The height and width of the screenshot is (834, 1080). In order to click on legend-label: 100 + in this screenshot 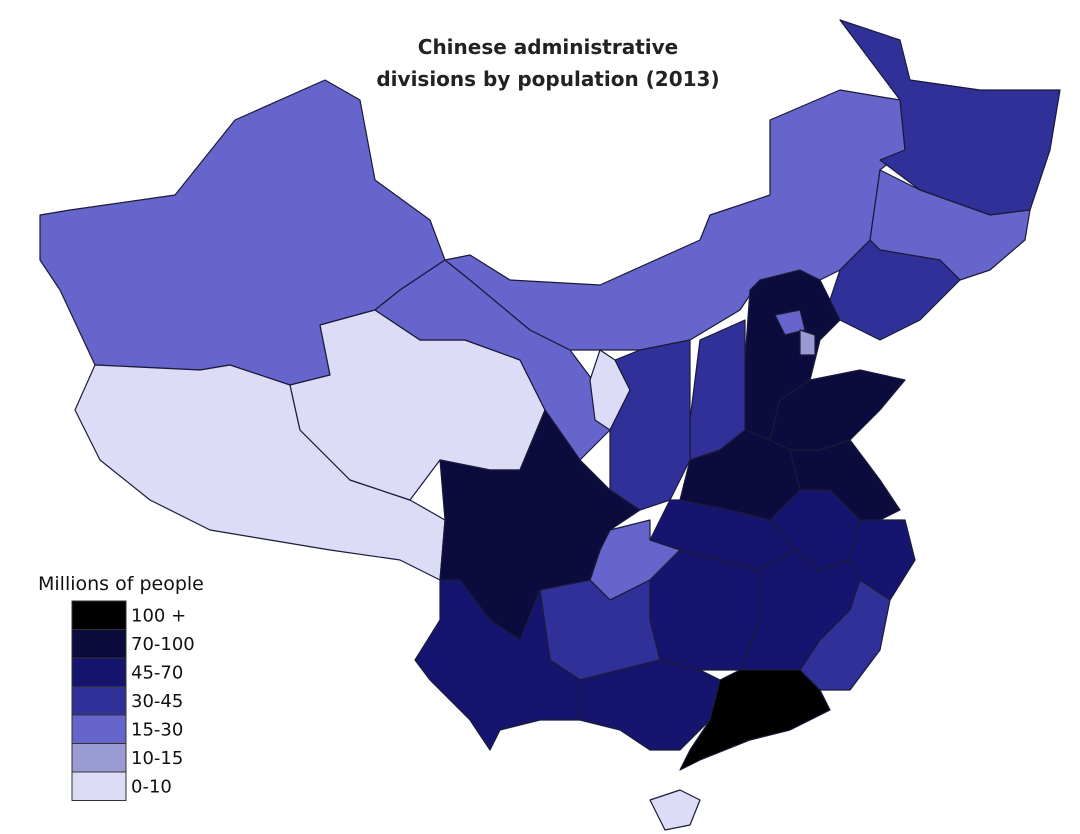, I will do `click(158, 615)`.